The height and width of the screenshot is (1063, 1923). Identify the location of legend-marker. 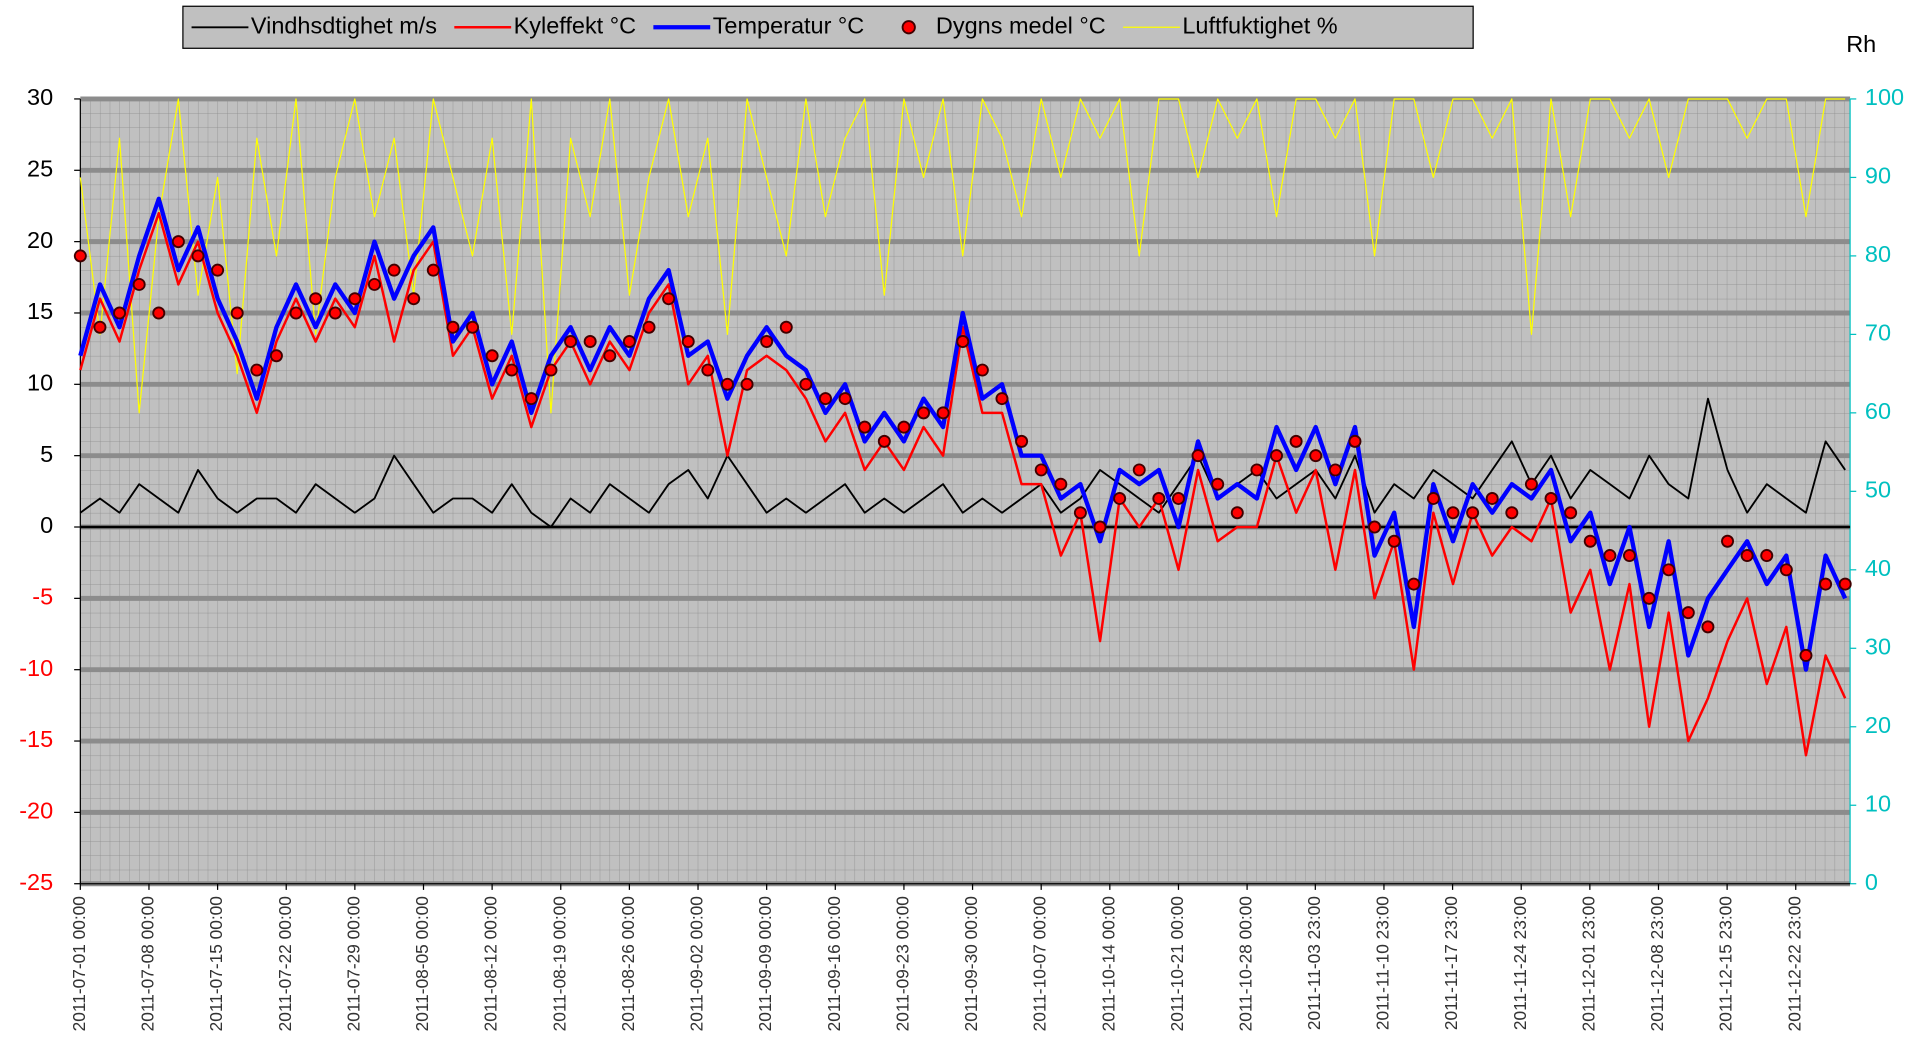
(908, 27).